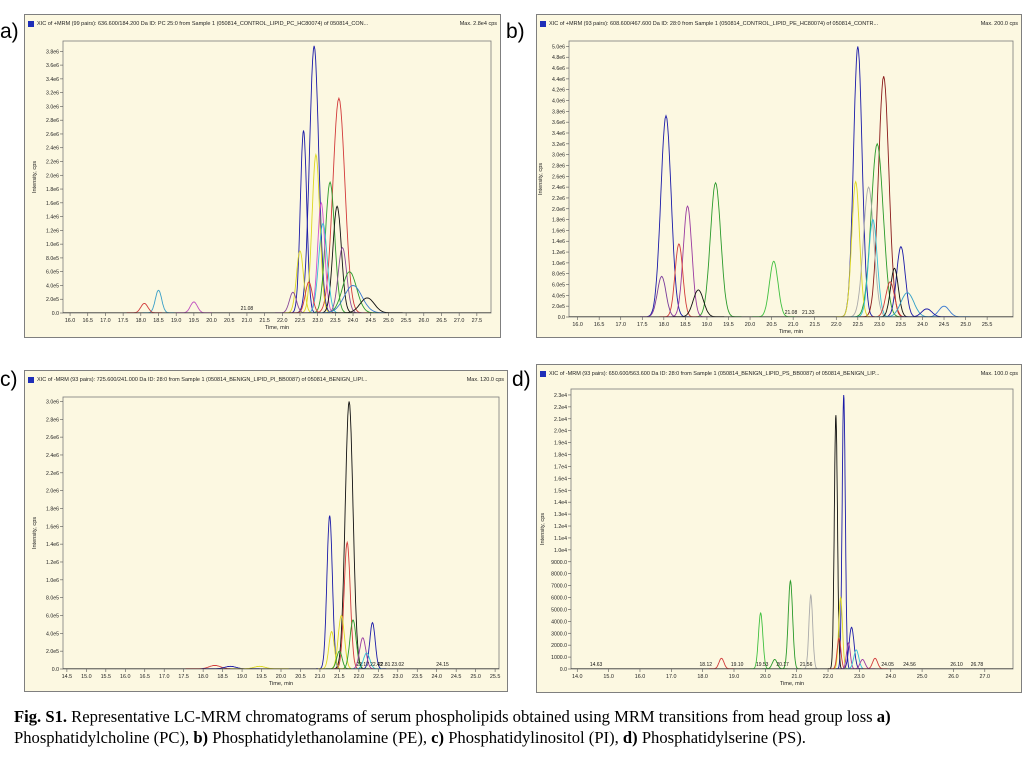  What do you see at coordinates (560, 551) in the screenshot?
I see `y-tick-label: 1.0e4` at bounding box center [560, 551].